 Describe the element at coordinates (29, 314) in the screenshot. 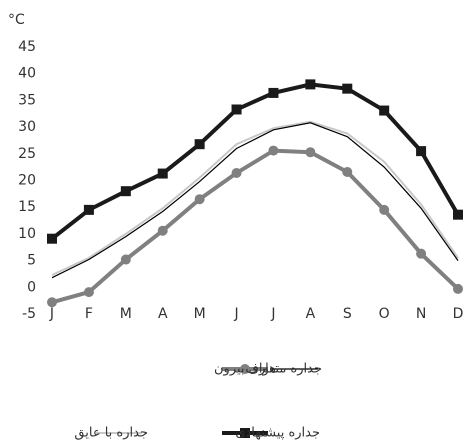

I see `y-tick-label: -5` at that location.